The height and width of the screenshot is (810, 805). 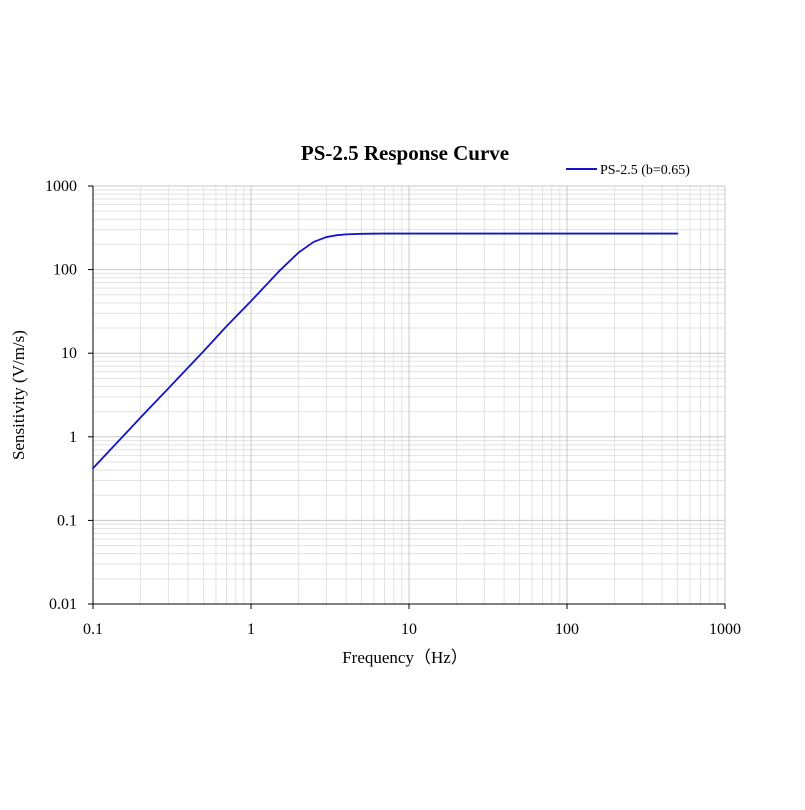 What do you see at coordinates (69, 353) in the screenshot?
I see `y-tick-label: 10` at bounding box center [69, 353].